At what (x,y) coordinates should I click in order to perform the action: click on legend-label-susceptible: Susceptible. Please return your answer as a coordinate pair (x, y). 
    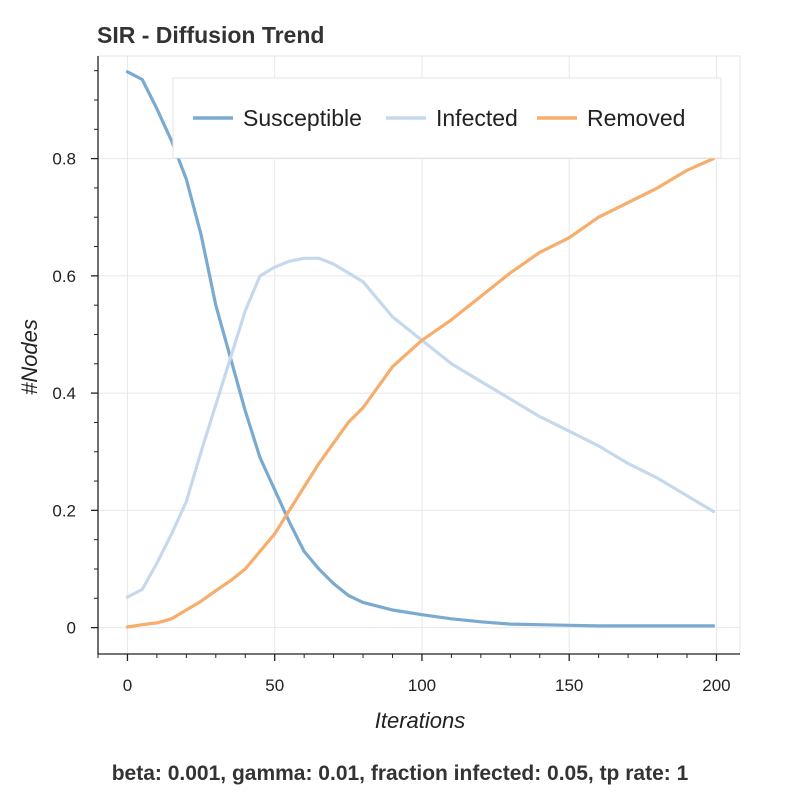
    Looking at the image, I should click on (302, 118).